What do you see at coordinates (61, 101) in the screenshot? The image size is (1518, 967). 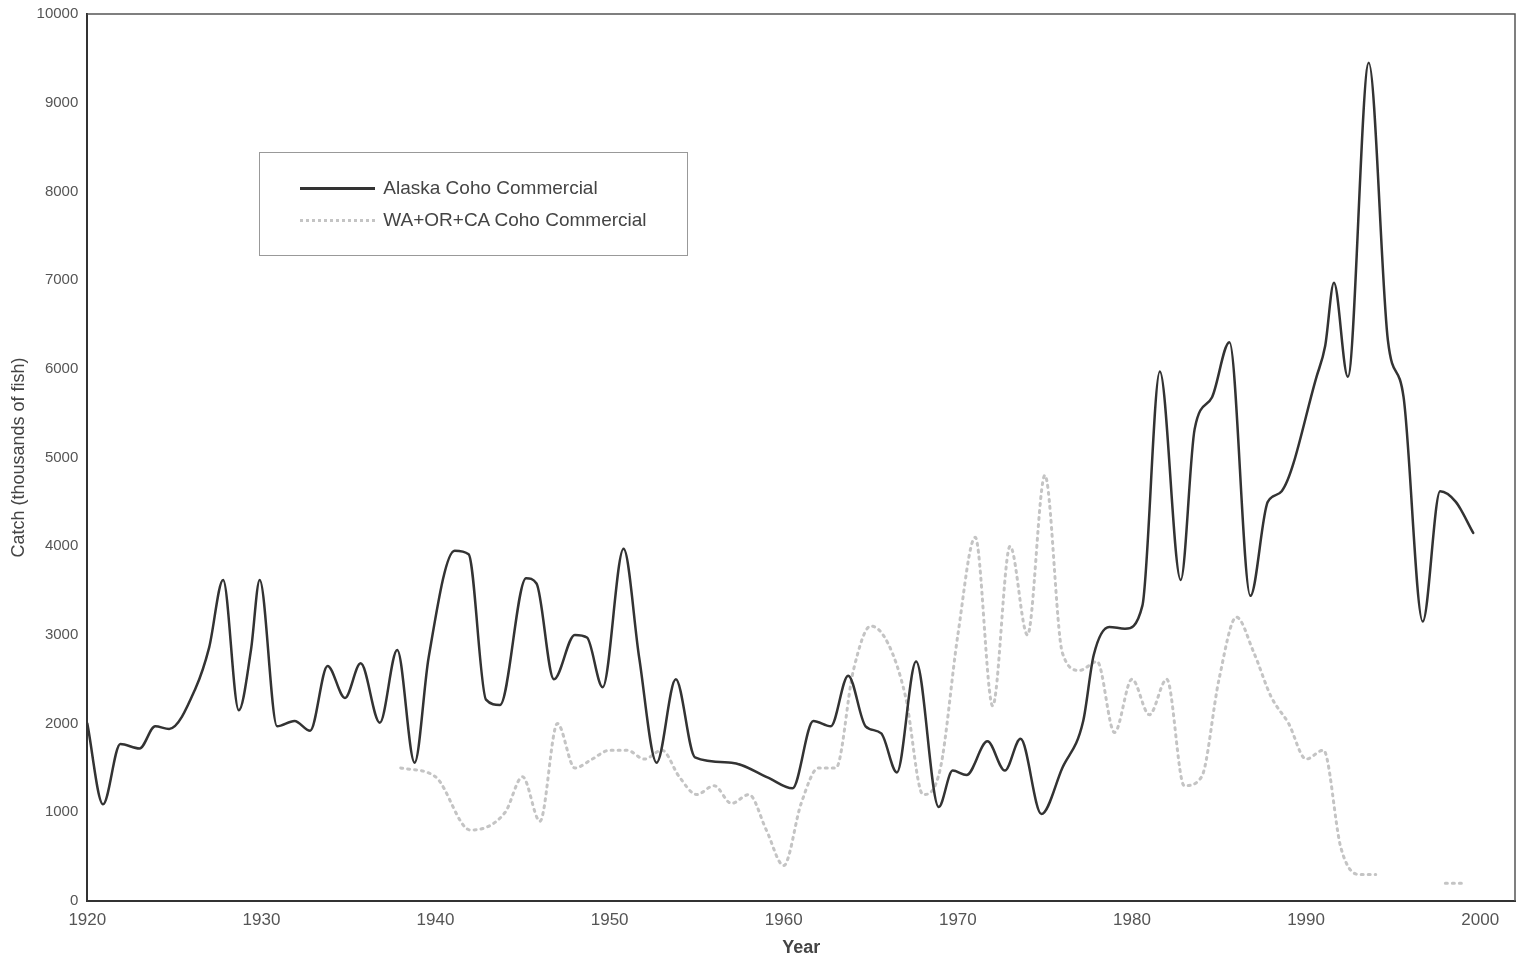 I see `y-tick-label: 9000` at bounding box center [61, 101].